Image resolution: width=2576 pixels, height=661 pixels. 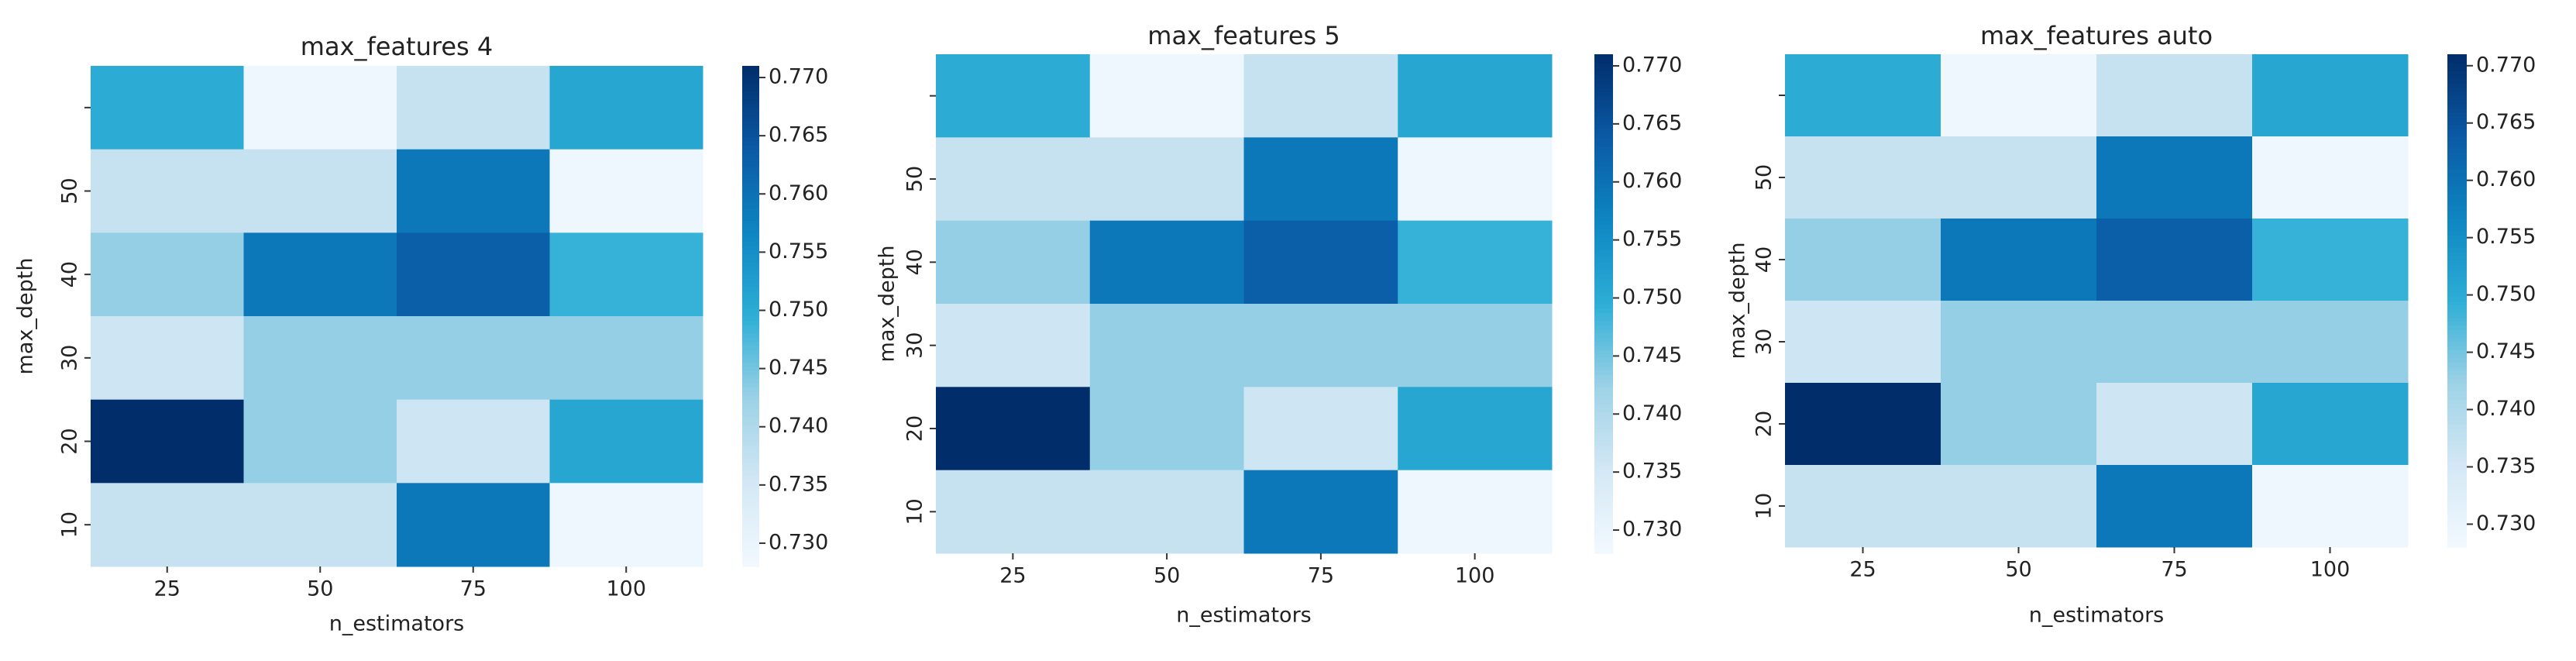 What do you see at coordinates (1475, 576) in the screenshot?
I see `x-tick-label: 100` at bounding box center [1475, 576].